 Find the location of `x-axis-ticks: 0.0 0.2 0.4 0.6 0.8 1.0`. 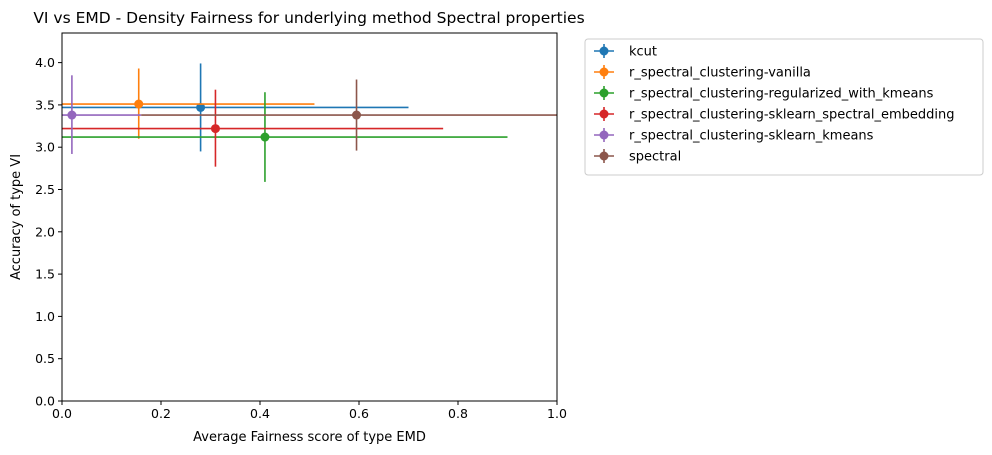

x-axis-ticks: 0.0 0.2 0.4 0.6 0.8 1.0 is located at coordinates (309, 411).